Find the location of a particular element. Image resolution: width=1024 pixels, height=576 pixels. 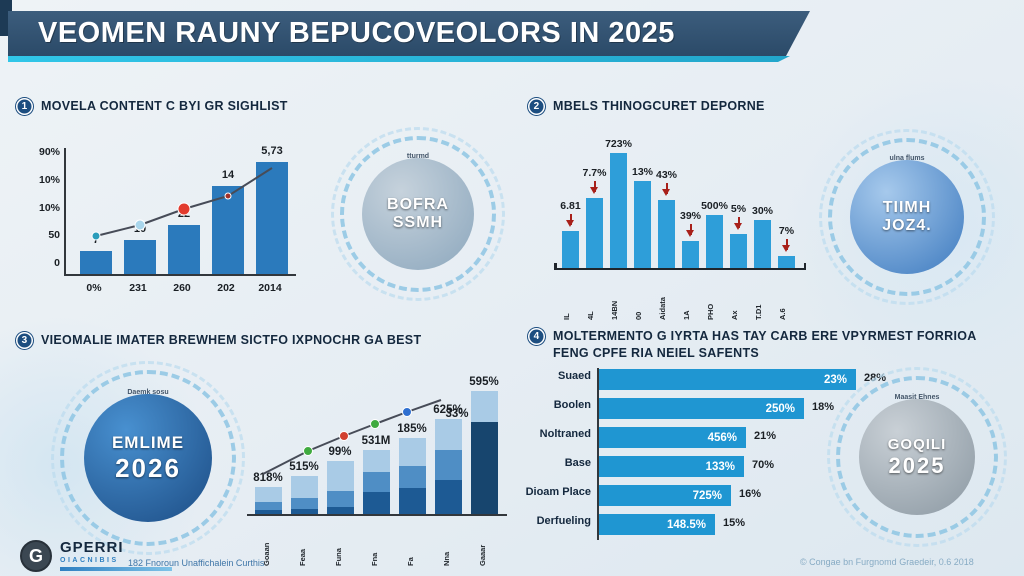

value-axis is located at coordinates (598, 454).